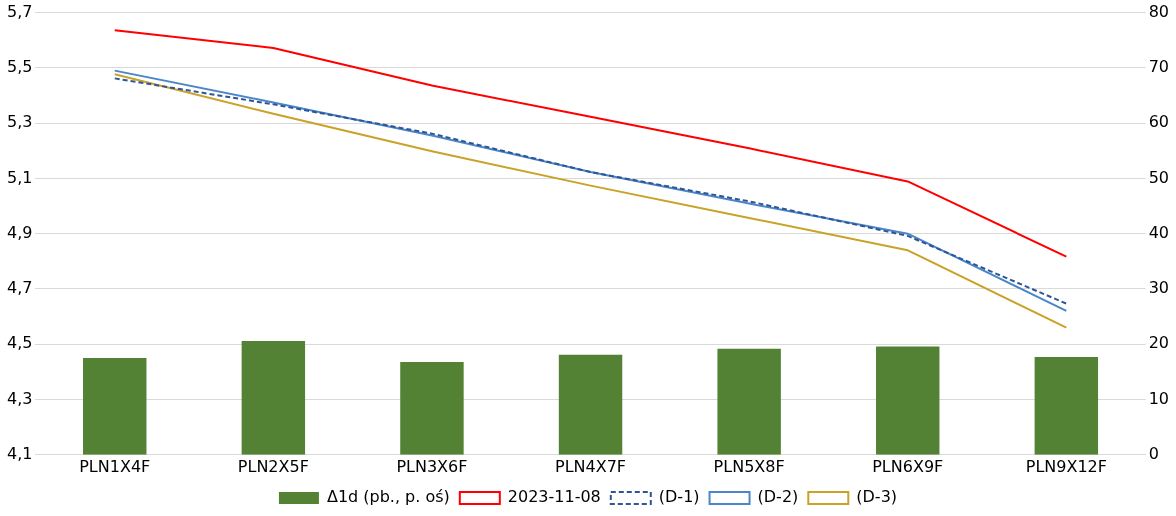  Describe the element at coordinates (908, 466) in the screenshot. I see `x-tick-label: PLN6X9F` at that location.